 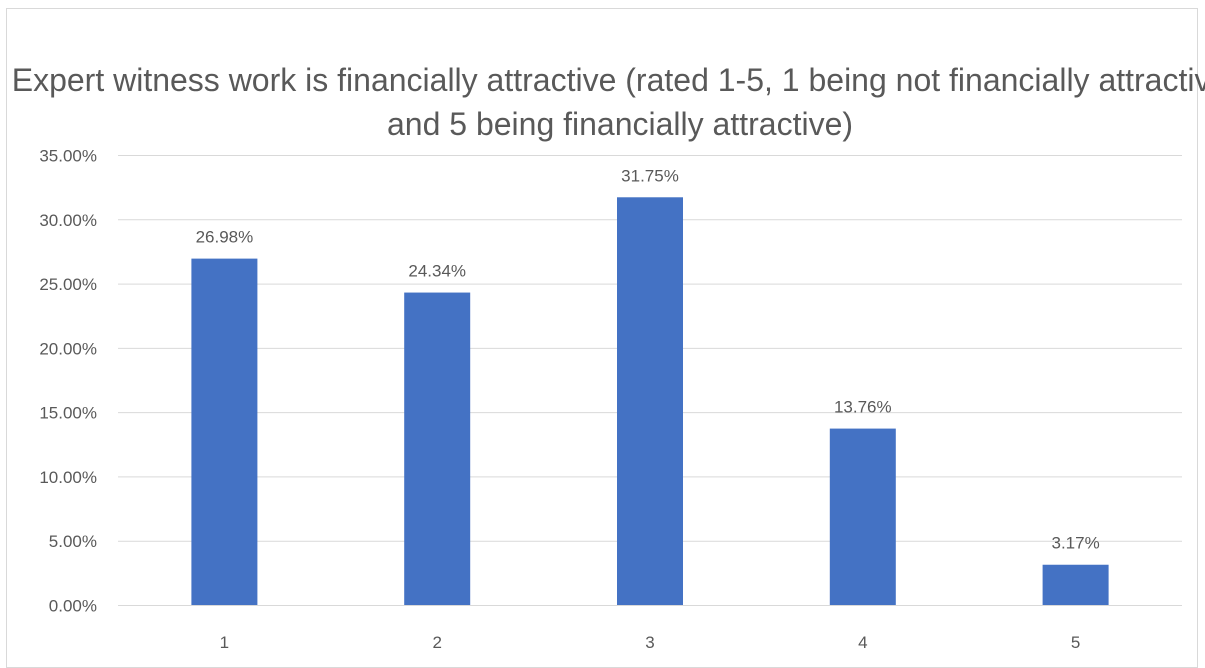 I want to click on y-tick-label: 10.00%, so click(x=68, y=477).